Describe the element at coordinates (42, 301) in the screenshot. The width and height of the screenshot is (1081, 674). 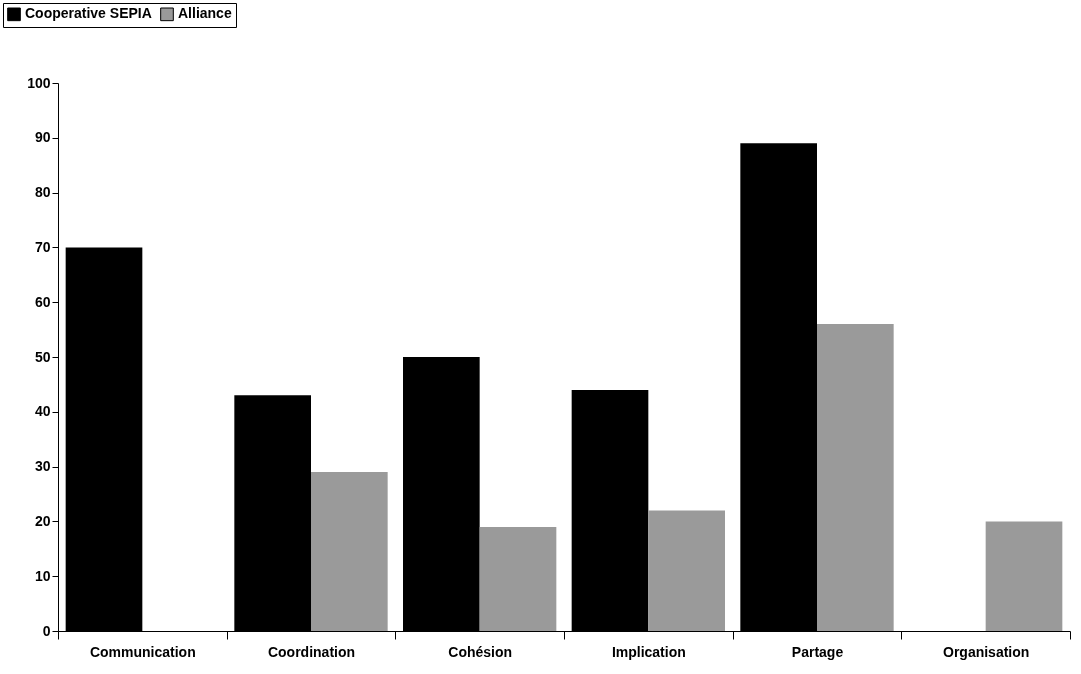
I see `y-tick-label: 60` at that location.